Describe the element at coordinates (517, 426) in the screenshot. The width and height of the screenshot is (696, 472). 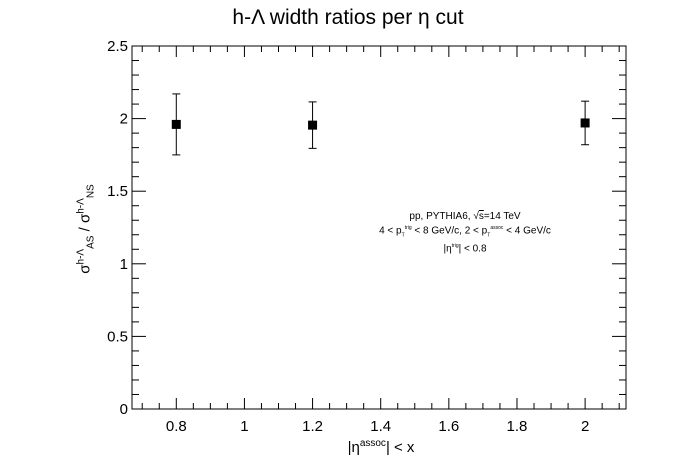
I see `x-tick-label: 1.8` at that location.